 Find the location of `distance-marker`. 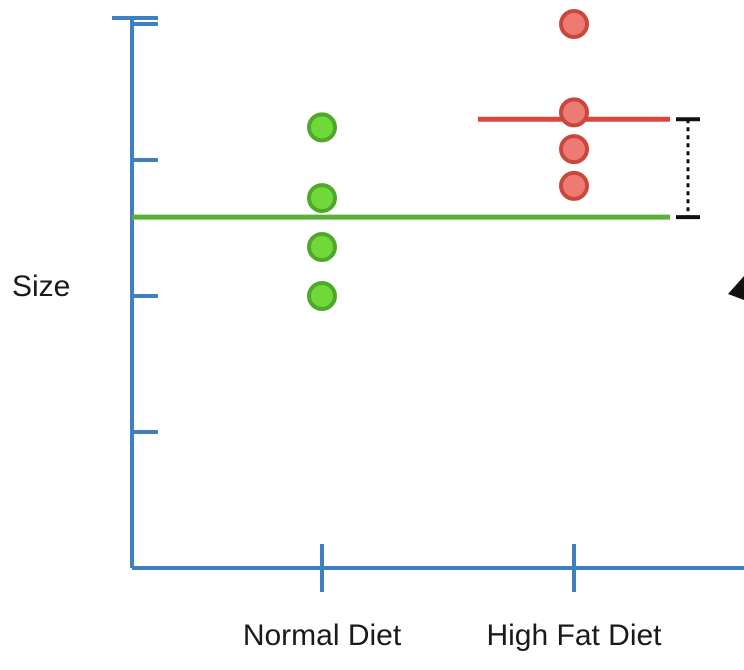

distance-marker is located at coordinates (710, 208).